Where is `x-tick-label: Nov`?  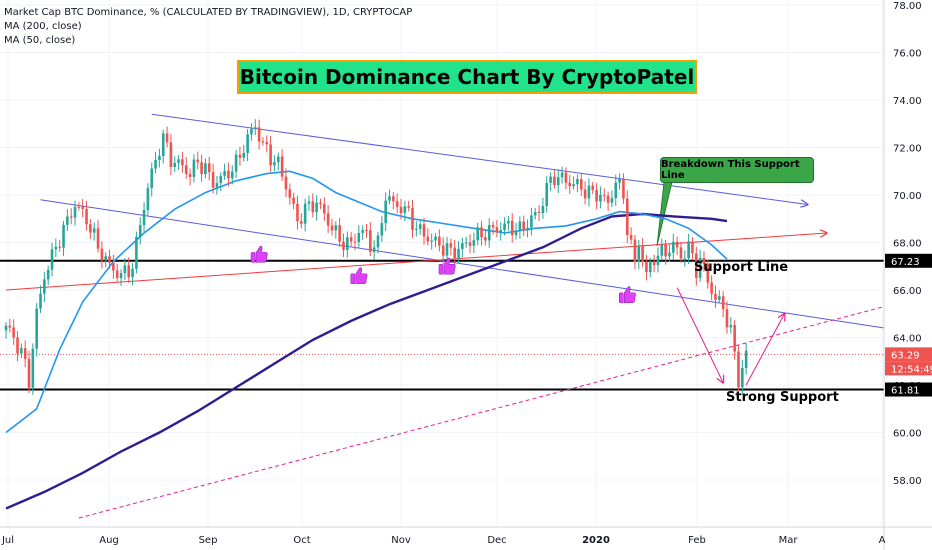
x-tick-label: Nov is located at coordinates (401, 540).